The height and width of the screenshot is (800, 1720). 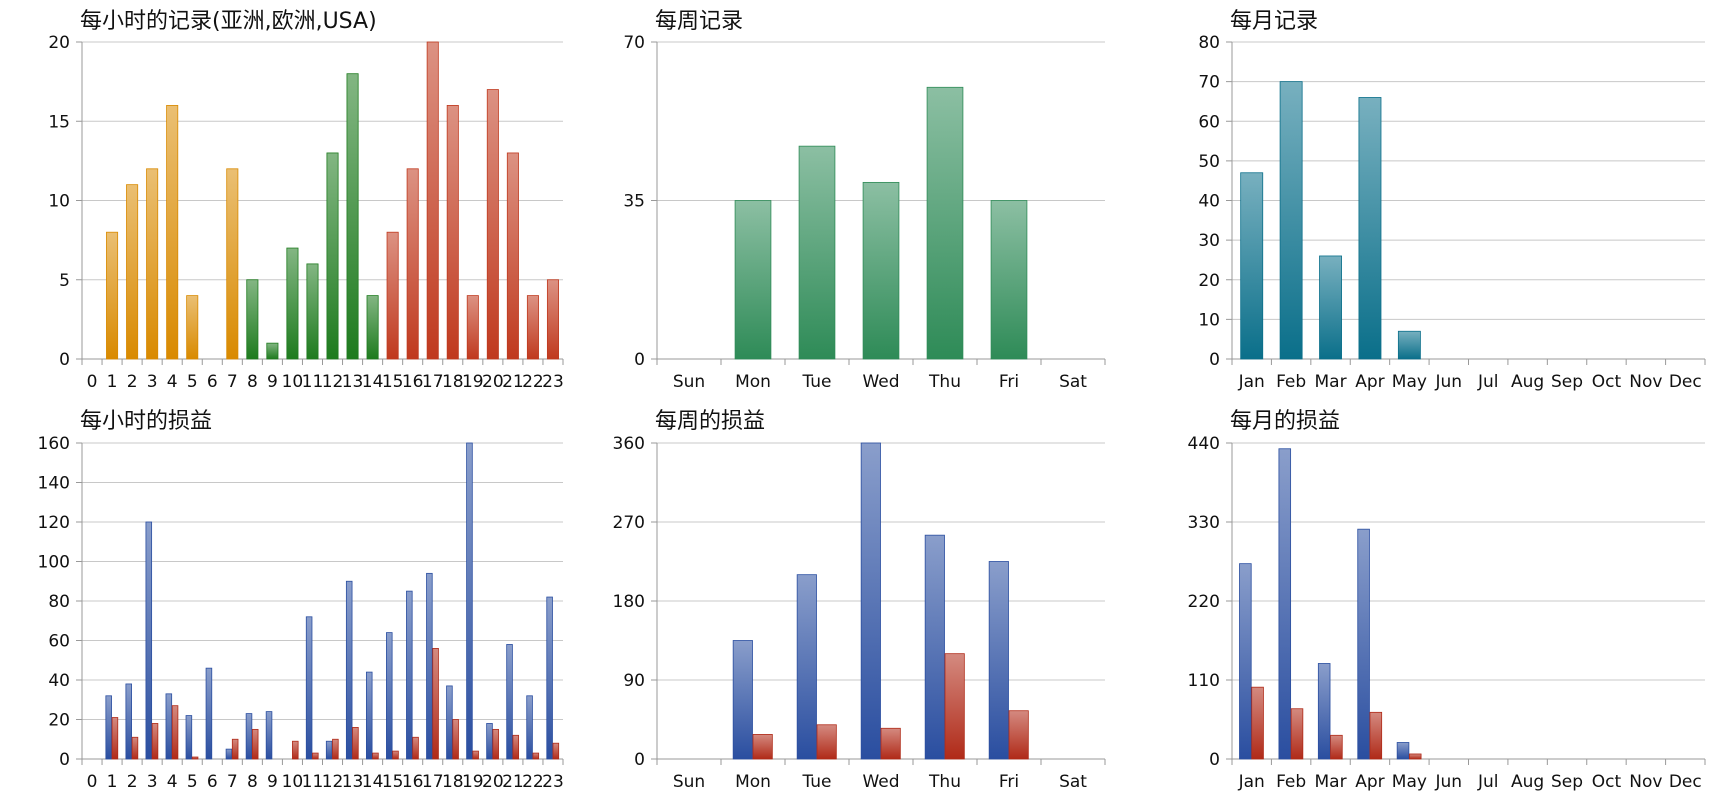 I want to click on y-tick-label: 360, so click(x=629, y=444).